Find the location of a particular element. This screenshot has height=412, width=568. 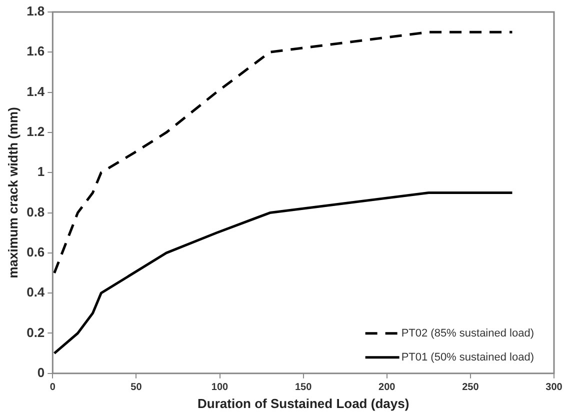

x-tick-label: 0 is located at coordinates (53, 388).